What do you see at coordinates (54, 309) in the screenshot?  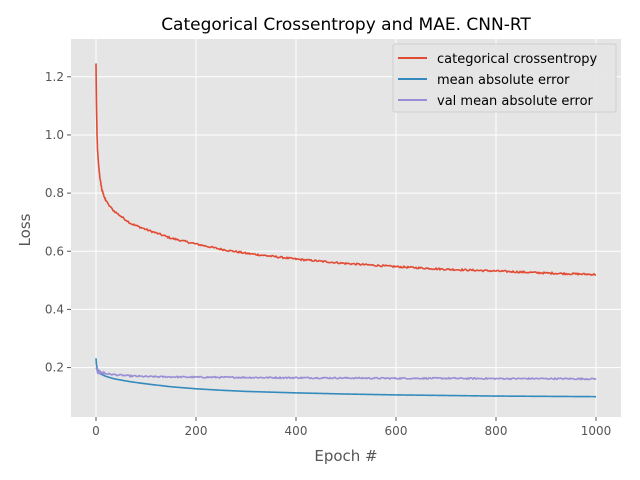 I see `y-tick-label: 0.4` at bounding box center [54, 309].